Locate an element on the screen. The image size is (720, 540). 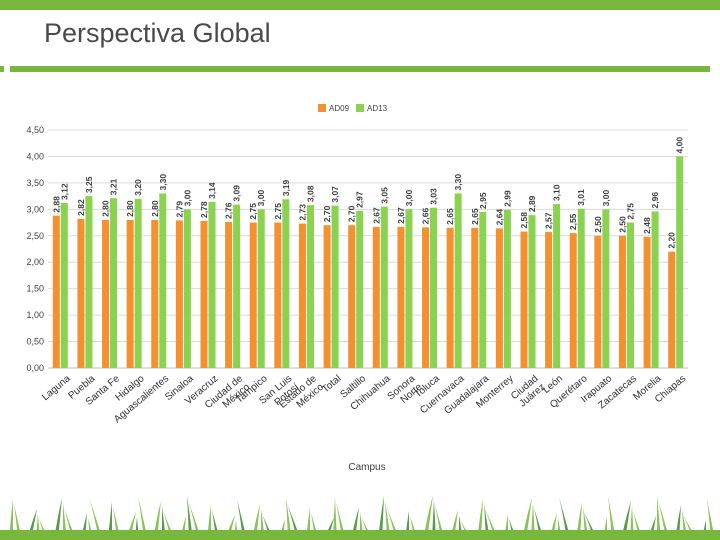
data-label-ad13-25: 4,00 is located at coordinates (680, 145).